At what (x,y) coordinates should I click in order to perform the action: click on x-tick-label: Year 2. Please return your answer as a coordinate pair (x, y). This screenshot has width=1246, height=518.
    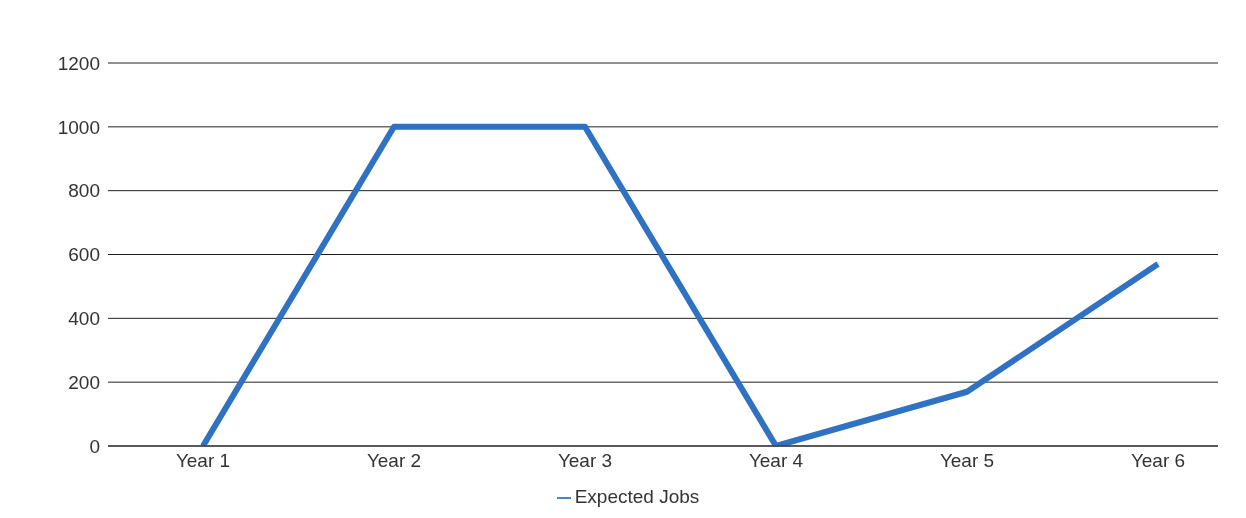
    Looking at the image, I should click on (394, 461).